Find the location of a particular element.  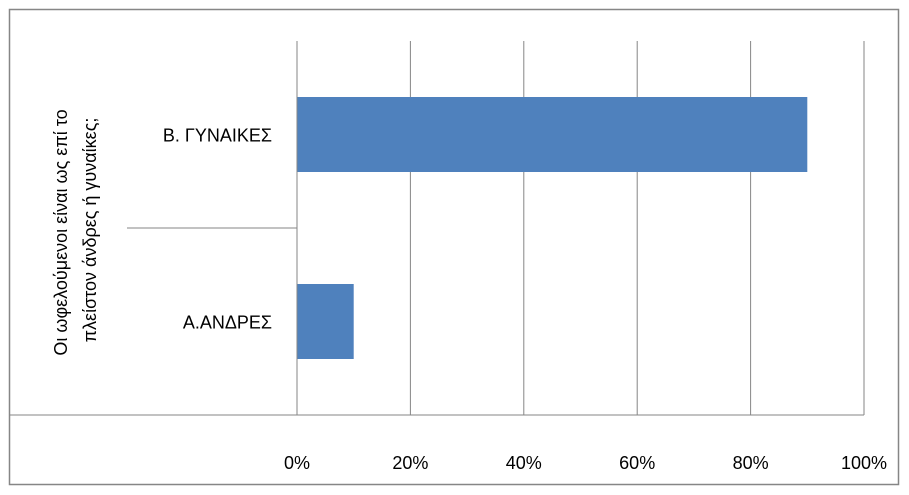

x-tick-label-1: 20% is located at coordinates (410, 463).